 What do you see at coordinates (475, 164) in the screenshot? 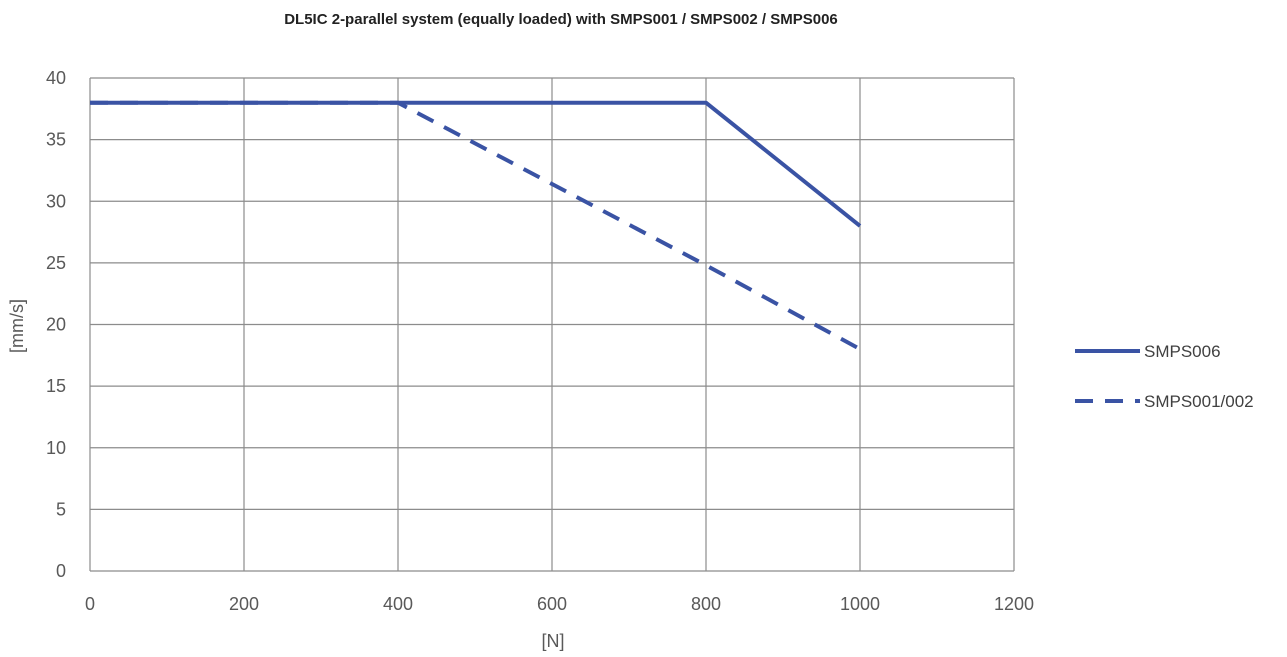
I see `series-line-smps006` at bounding box center [475, 164].